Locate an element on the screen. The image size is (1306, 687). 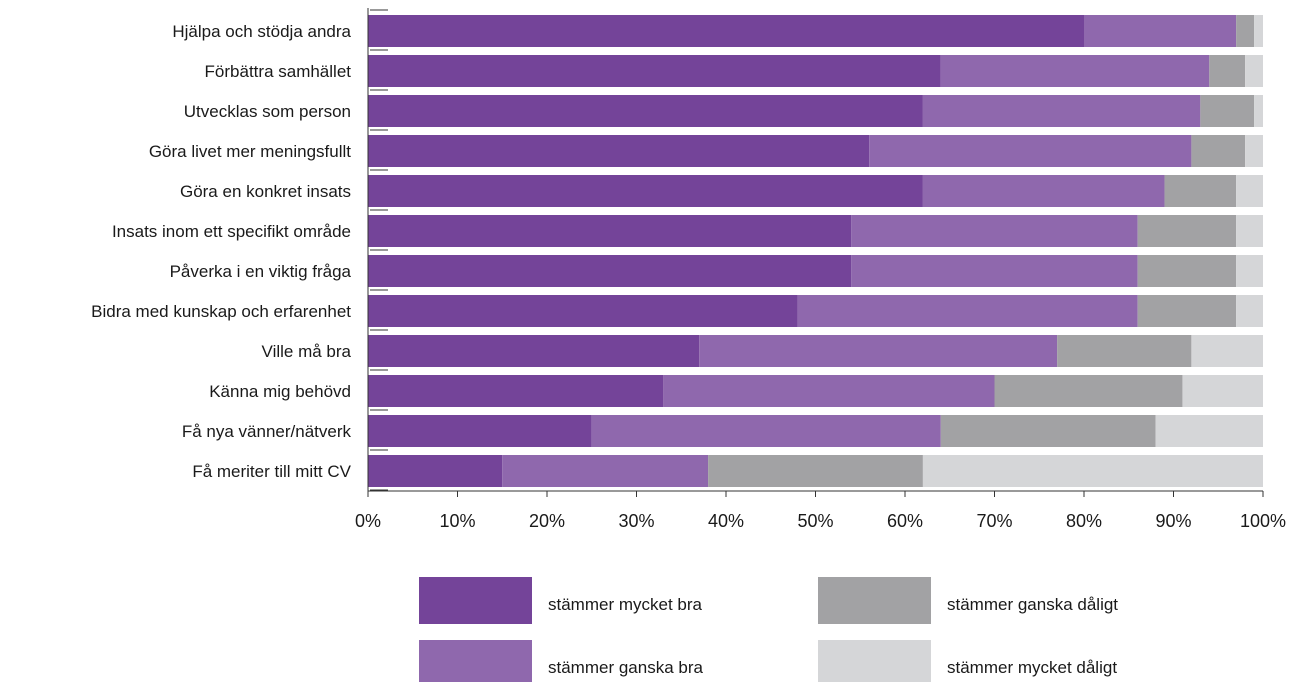
category-label: Förbättra samhället is located at coordinates (278, 71).